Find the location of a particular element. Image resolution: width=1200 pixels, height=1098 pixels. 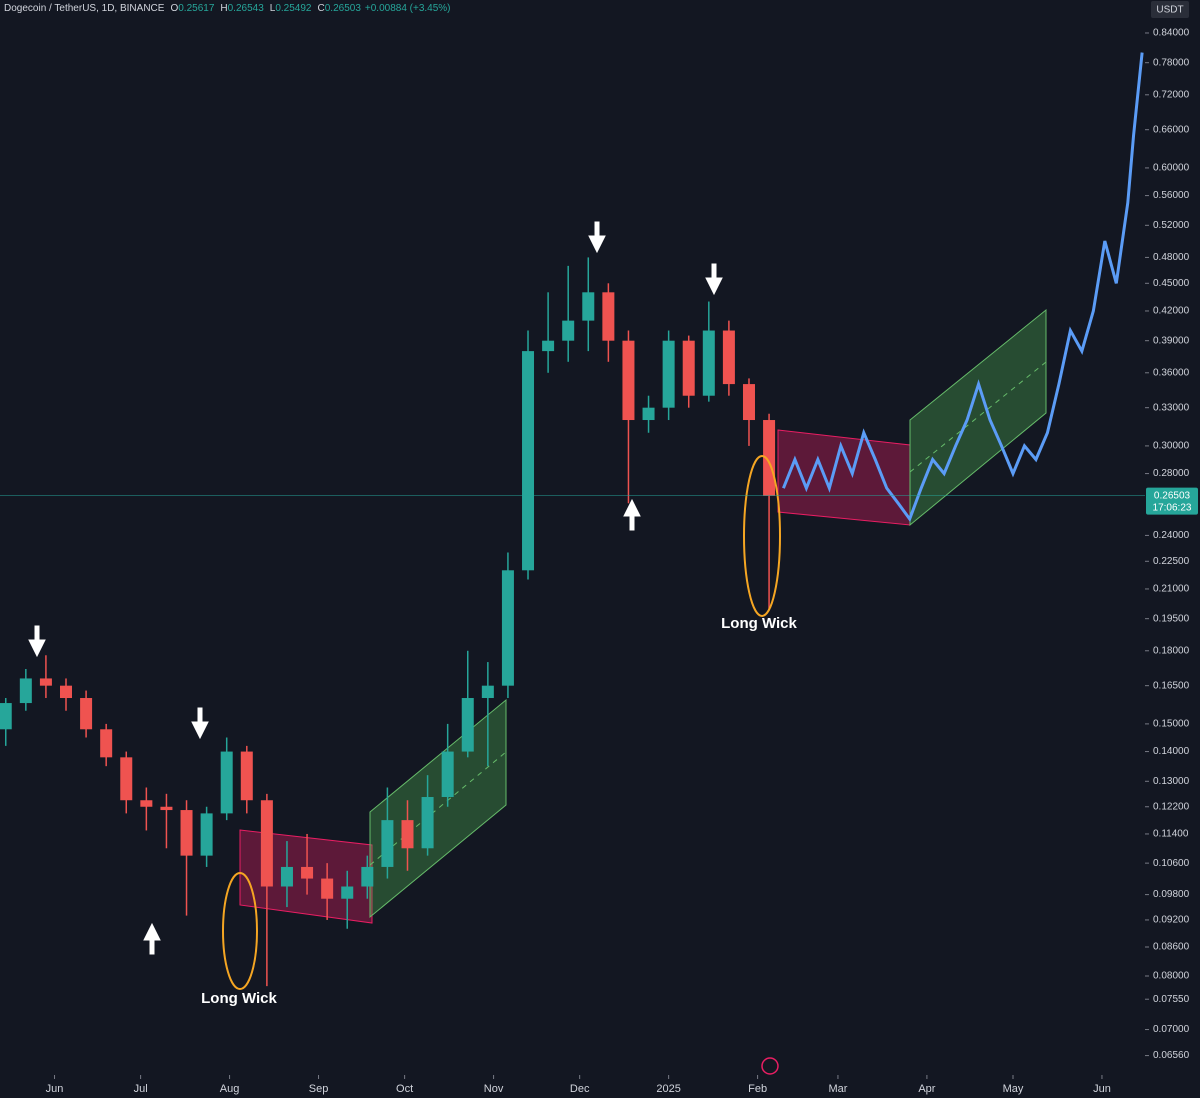

header-text: 0.25617 is located at coordinates (196, 8).